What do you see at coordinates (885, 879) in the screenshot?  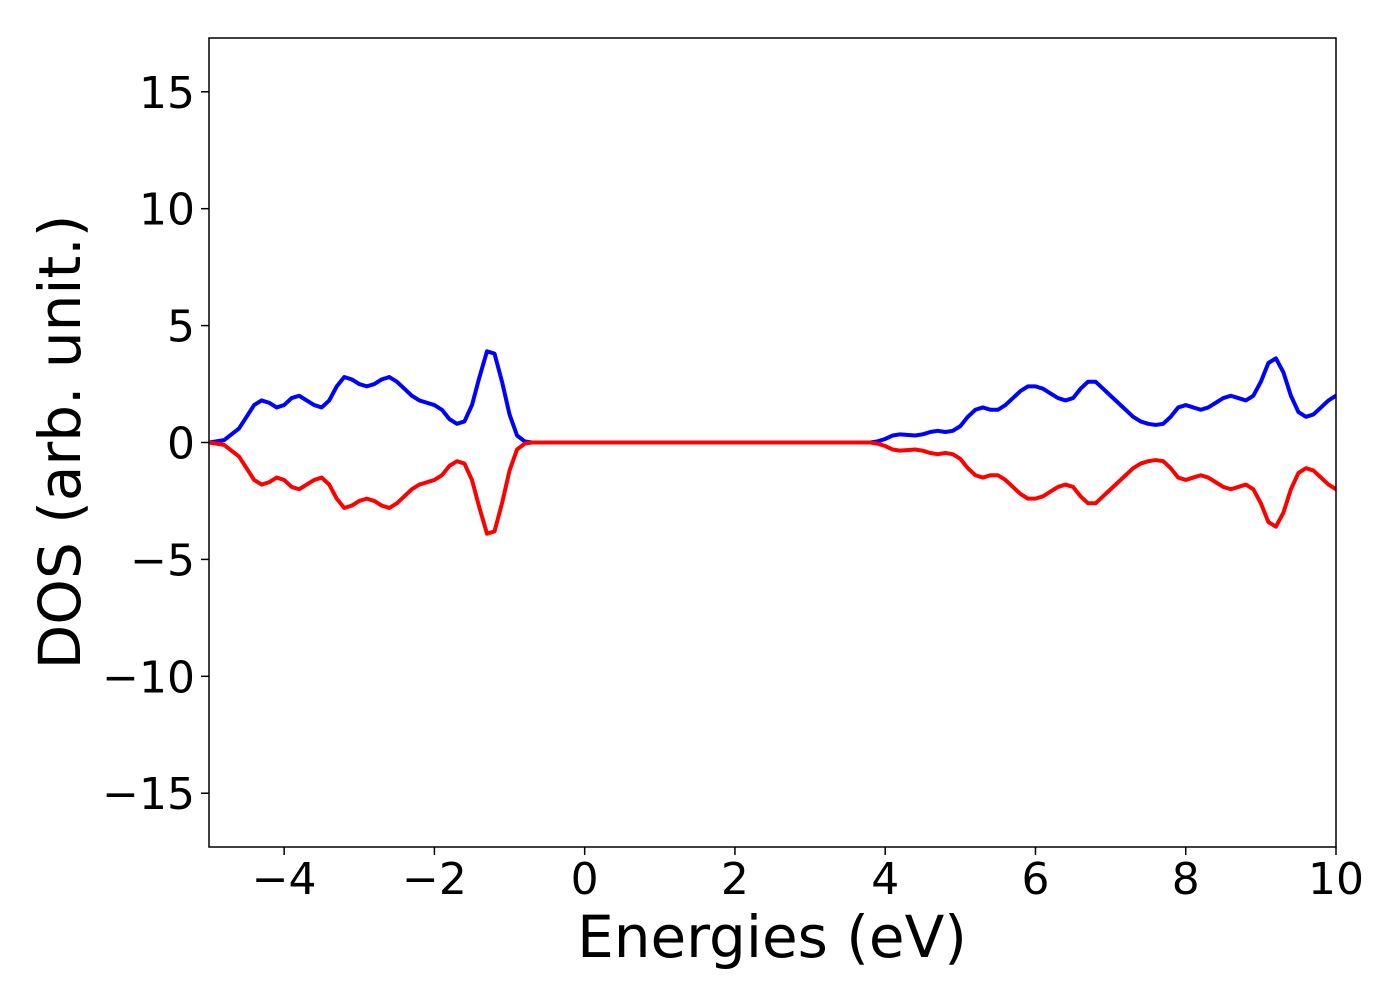 I see `x-tick-label: 4` at bounding box center [885, 879].